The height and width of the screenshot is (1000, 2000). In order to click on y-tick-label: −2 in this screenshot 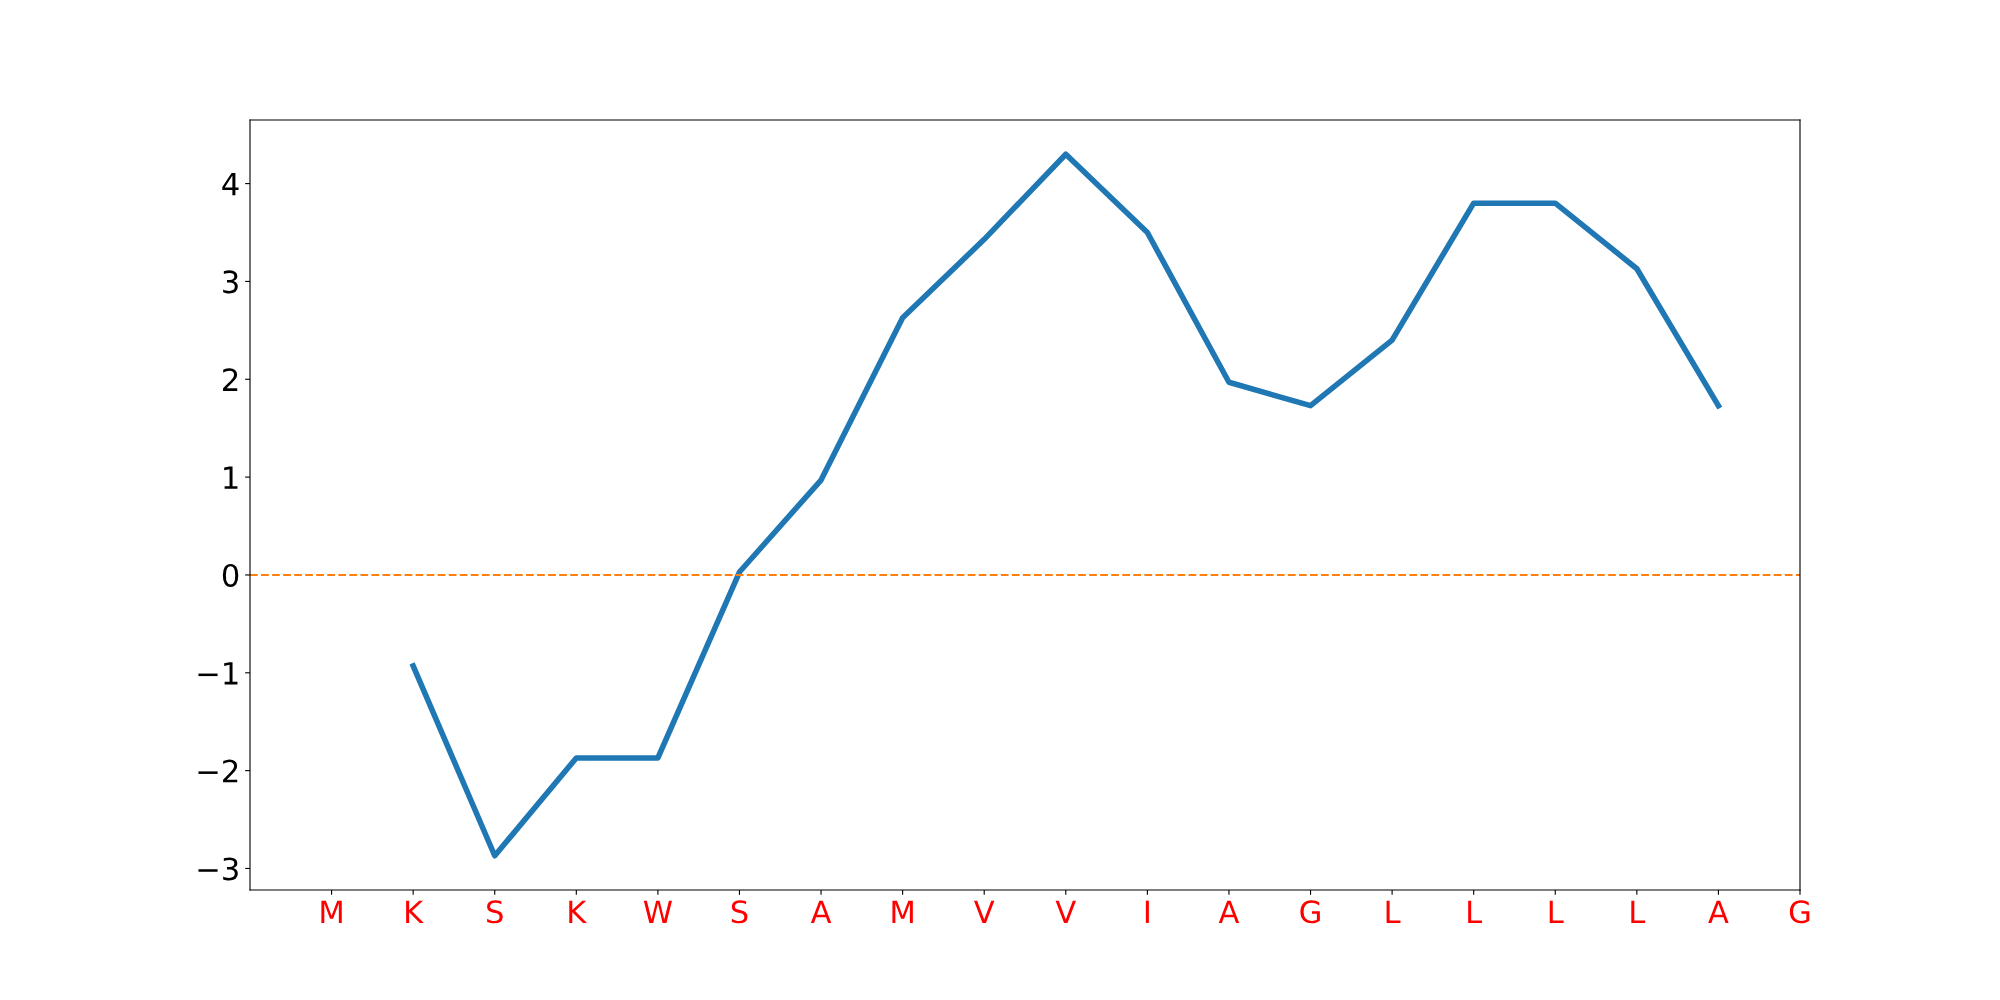, I will do `click(218, 771)`.